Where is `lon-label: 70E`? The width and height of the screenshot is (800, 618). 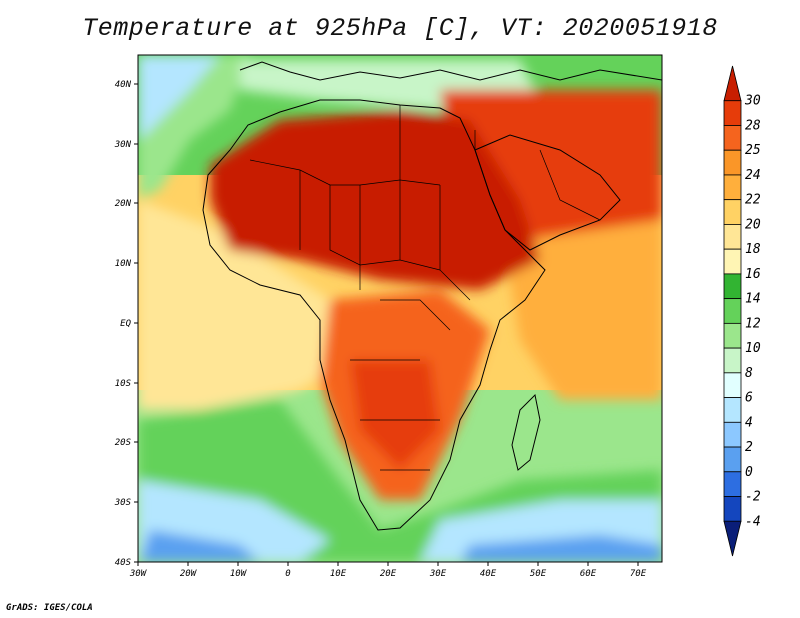 lon-label: 70E is located at coordinates (638, 574).